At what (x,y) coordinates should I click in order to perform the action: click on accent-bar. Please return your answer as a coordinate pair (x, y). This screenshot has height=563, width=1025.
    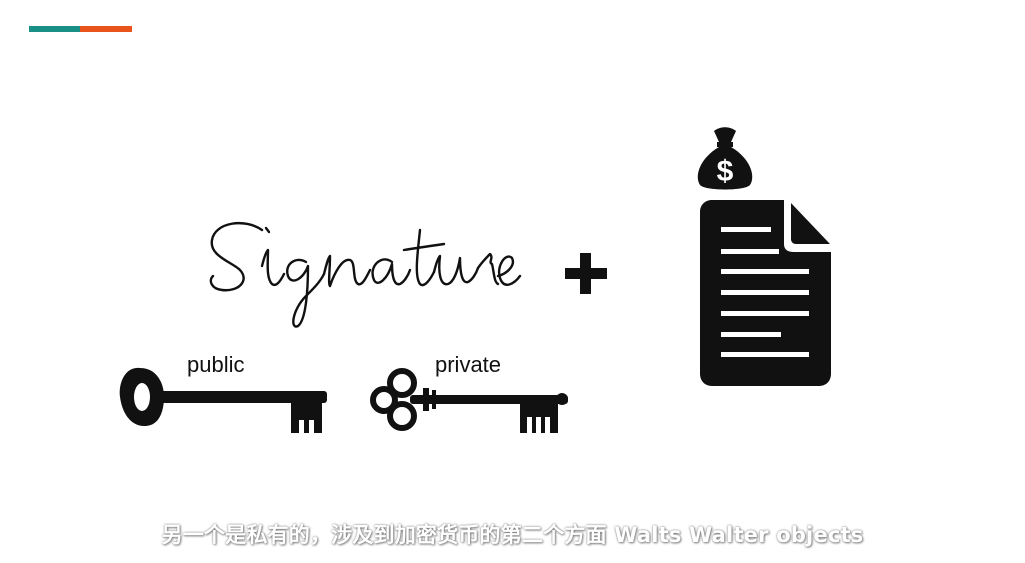
    Looking at the image, I should click on (80, 29).